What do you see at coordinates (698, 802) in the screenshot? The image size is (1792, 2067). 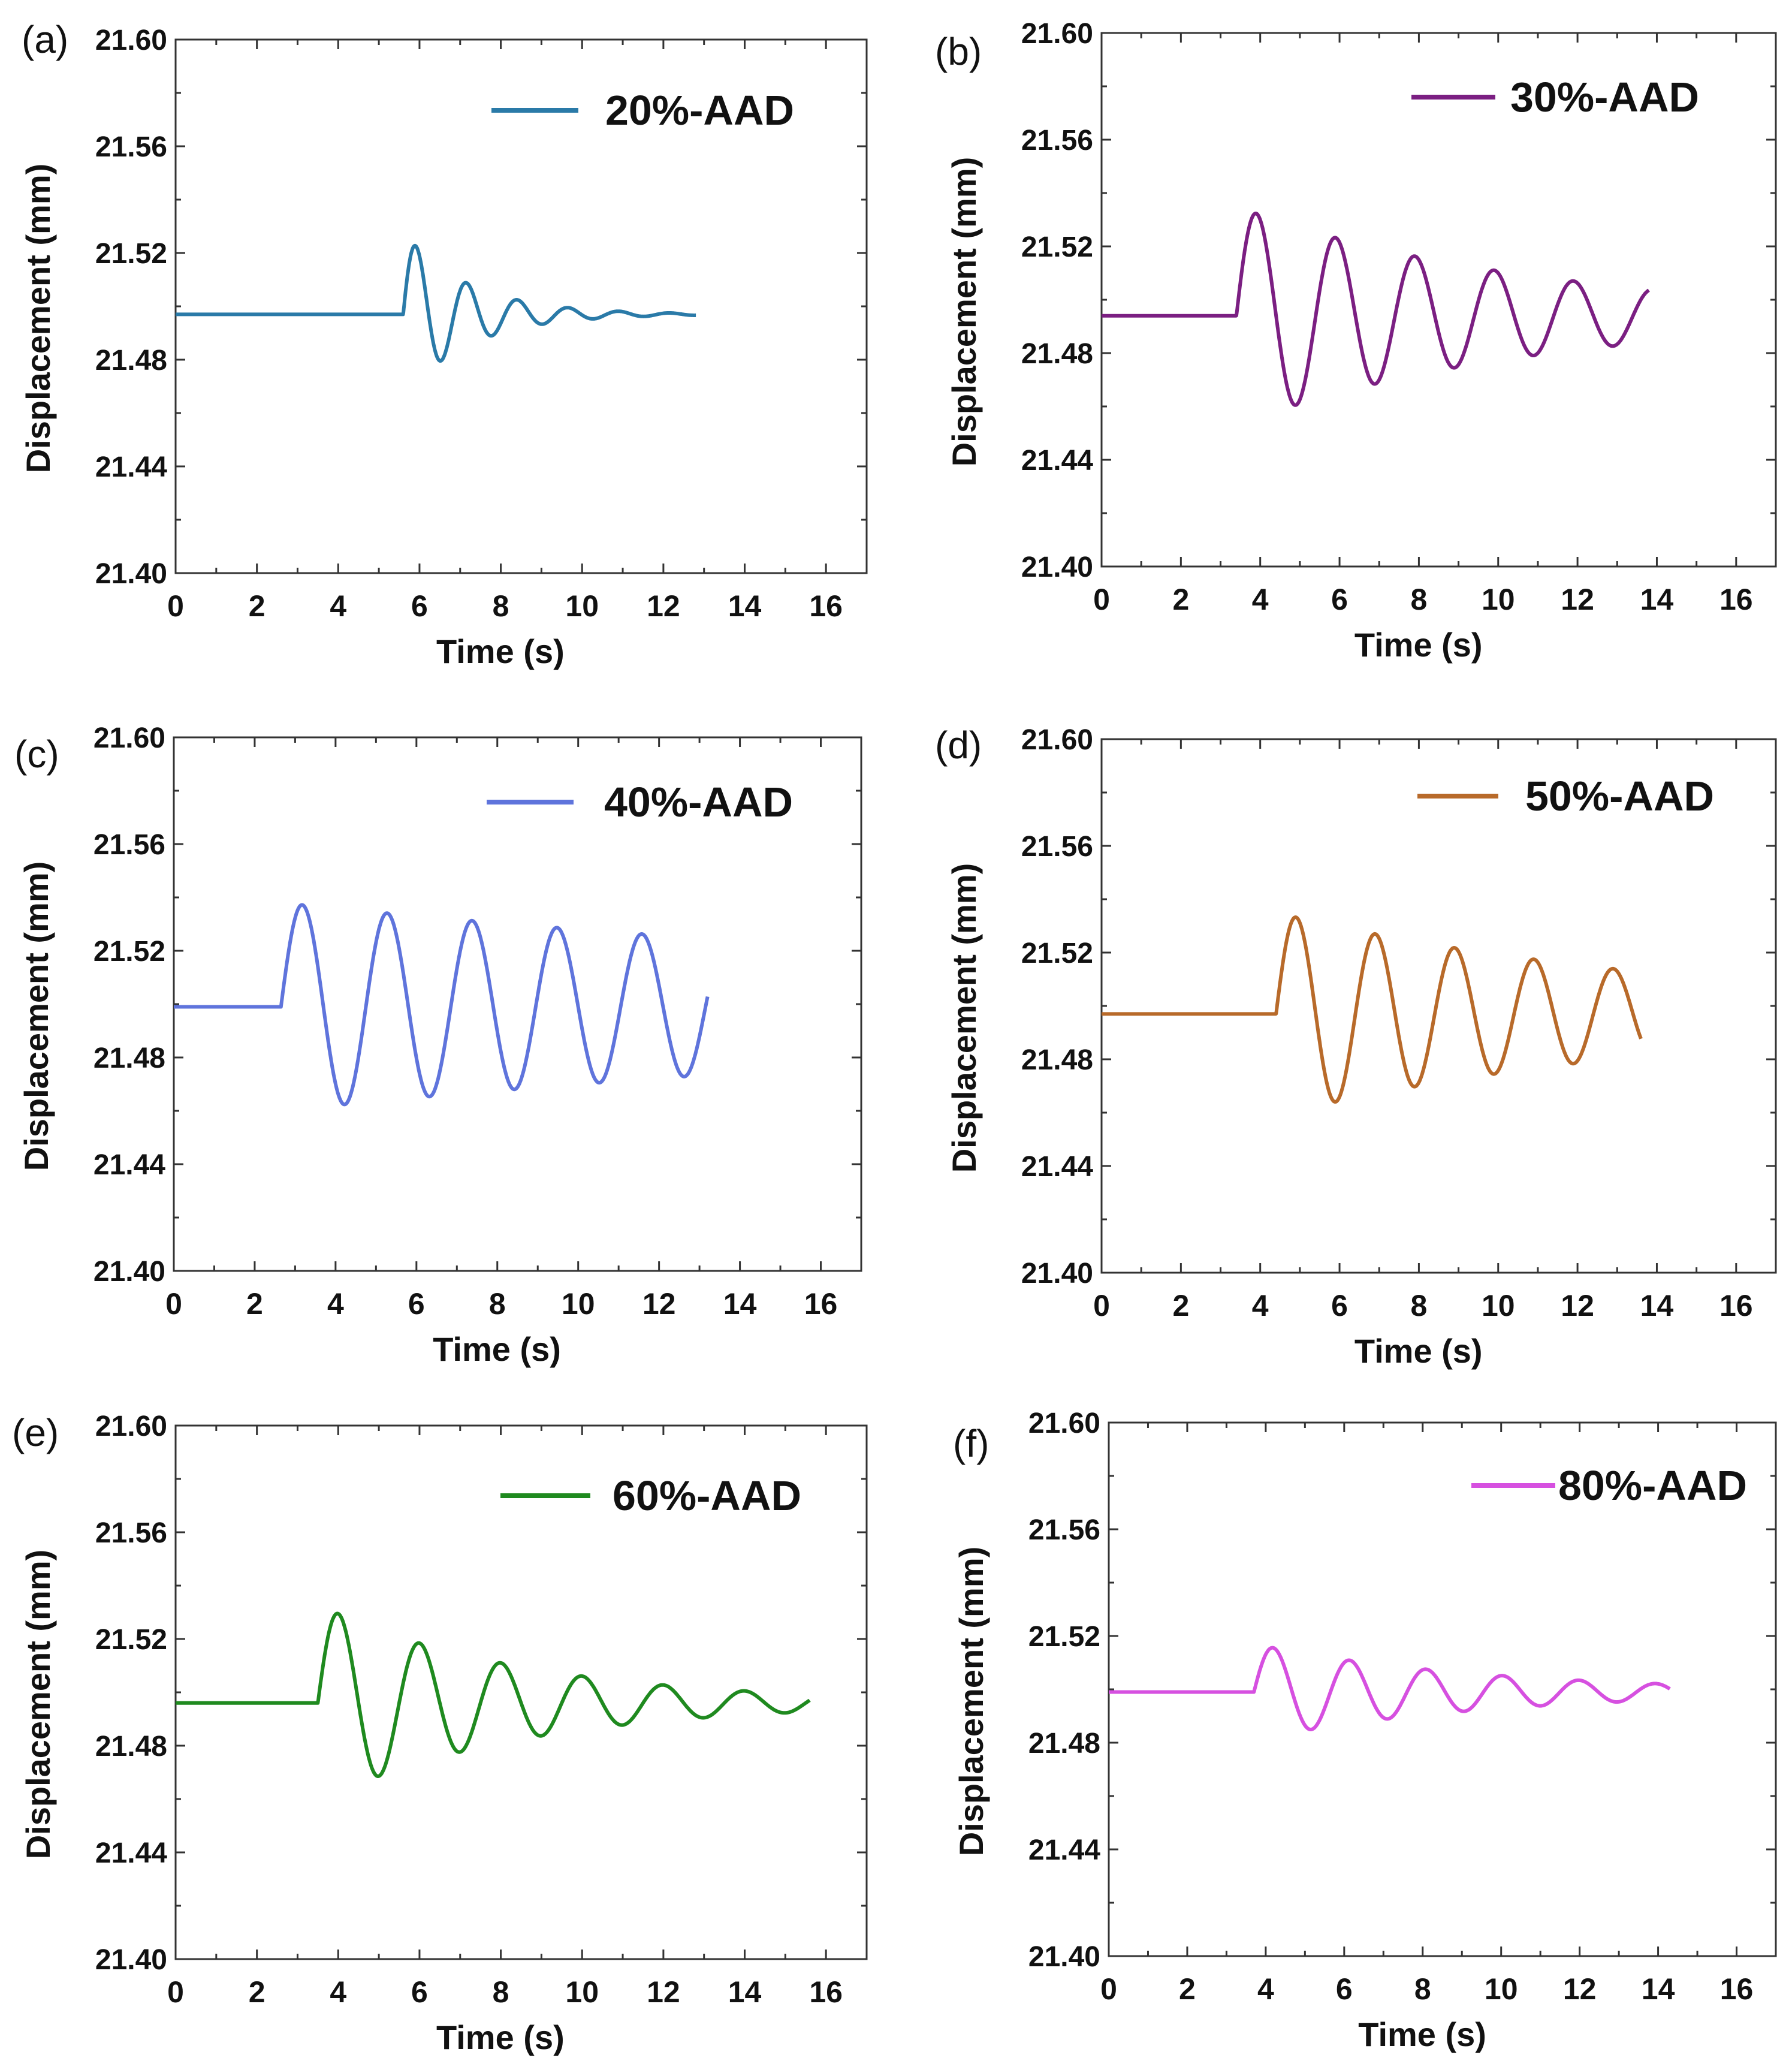 I see `legend-label: 40%-AAD` at bounding box center [698, 802].